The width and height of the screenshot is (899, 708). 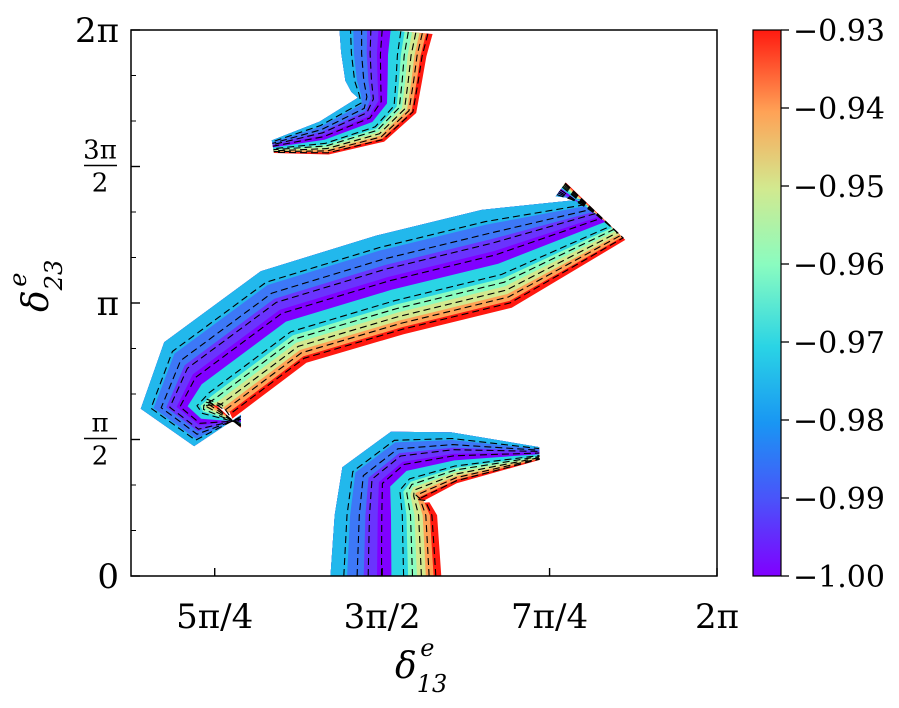 What do you see at coordinates (214, 617) in the screenshot?
I see `x-tick-label: 5π/4` at bounding box center [214, 617].